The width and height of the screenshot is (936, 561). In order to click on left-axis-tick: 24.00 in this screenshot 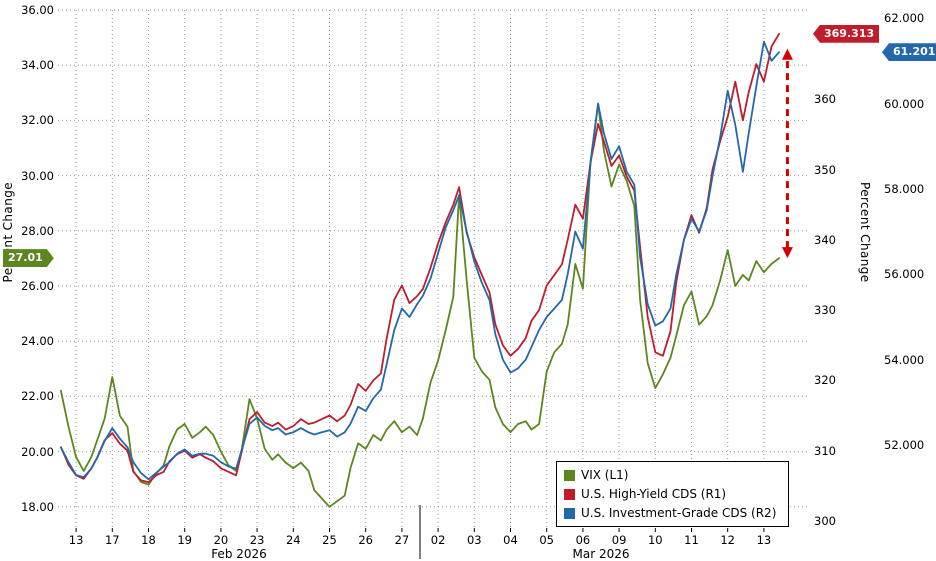, I will do `click(37, 341)`.